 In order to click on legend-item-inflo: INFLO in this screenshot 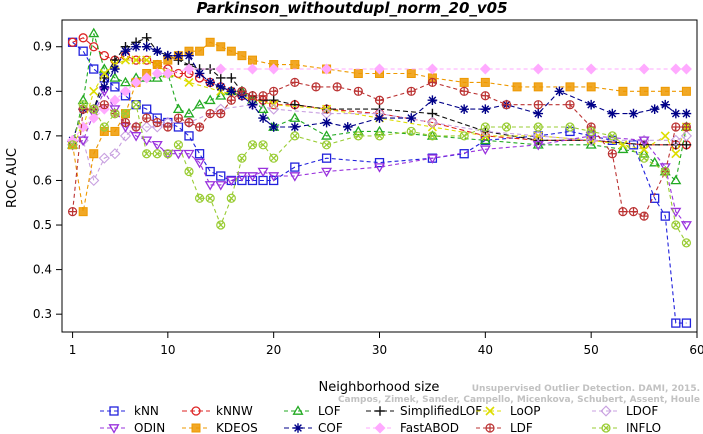, I will do `click(626, 427)`.